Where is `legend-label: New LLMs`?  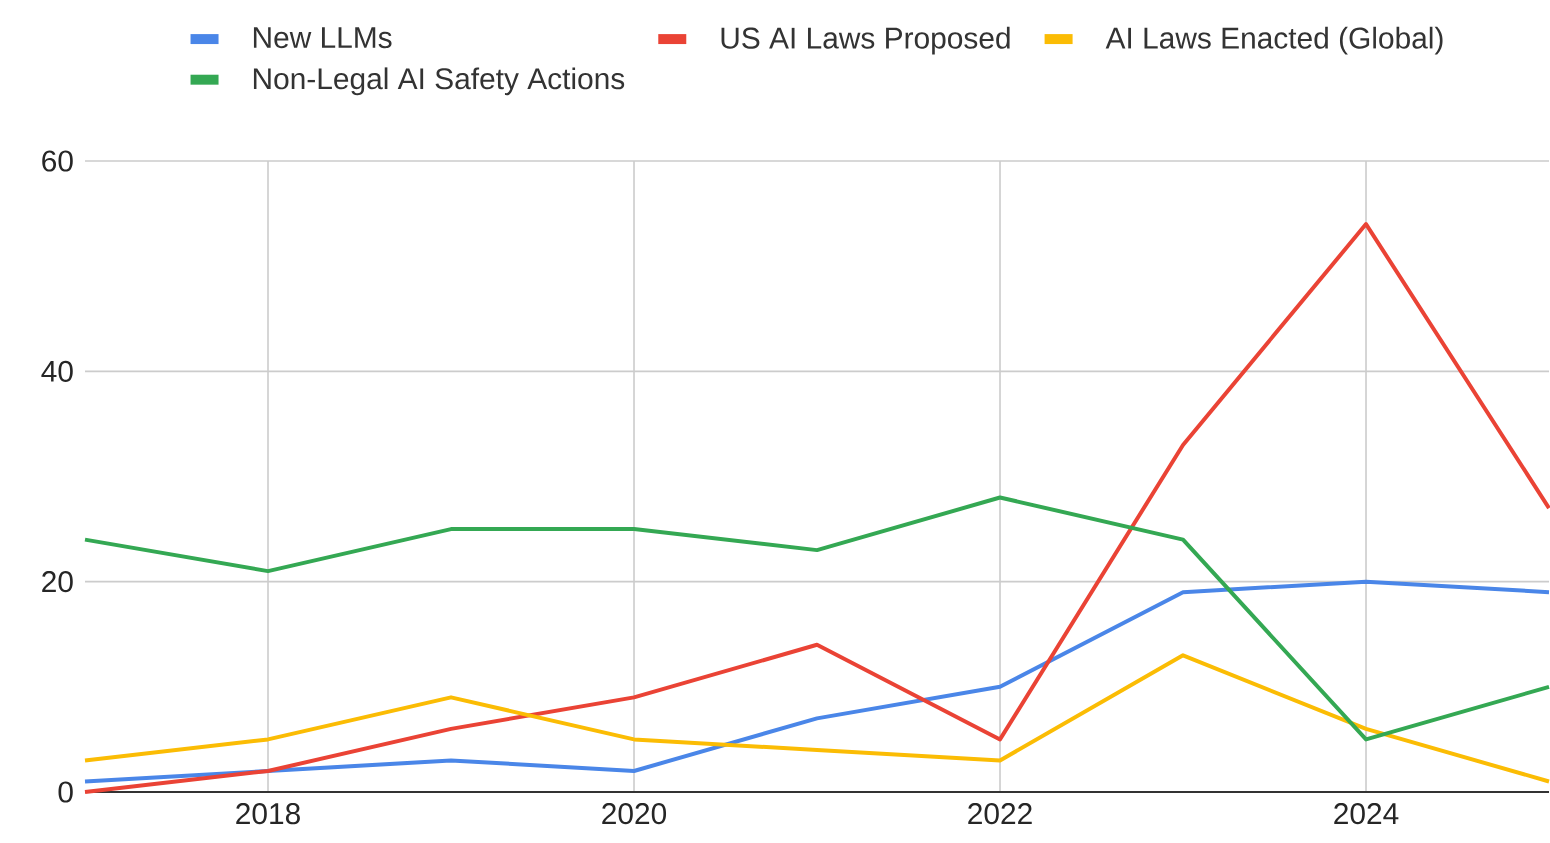 legend-label: New LLMs is located at coordinates (322, 38).